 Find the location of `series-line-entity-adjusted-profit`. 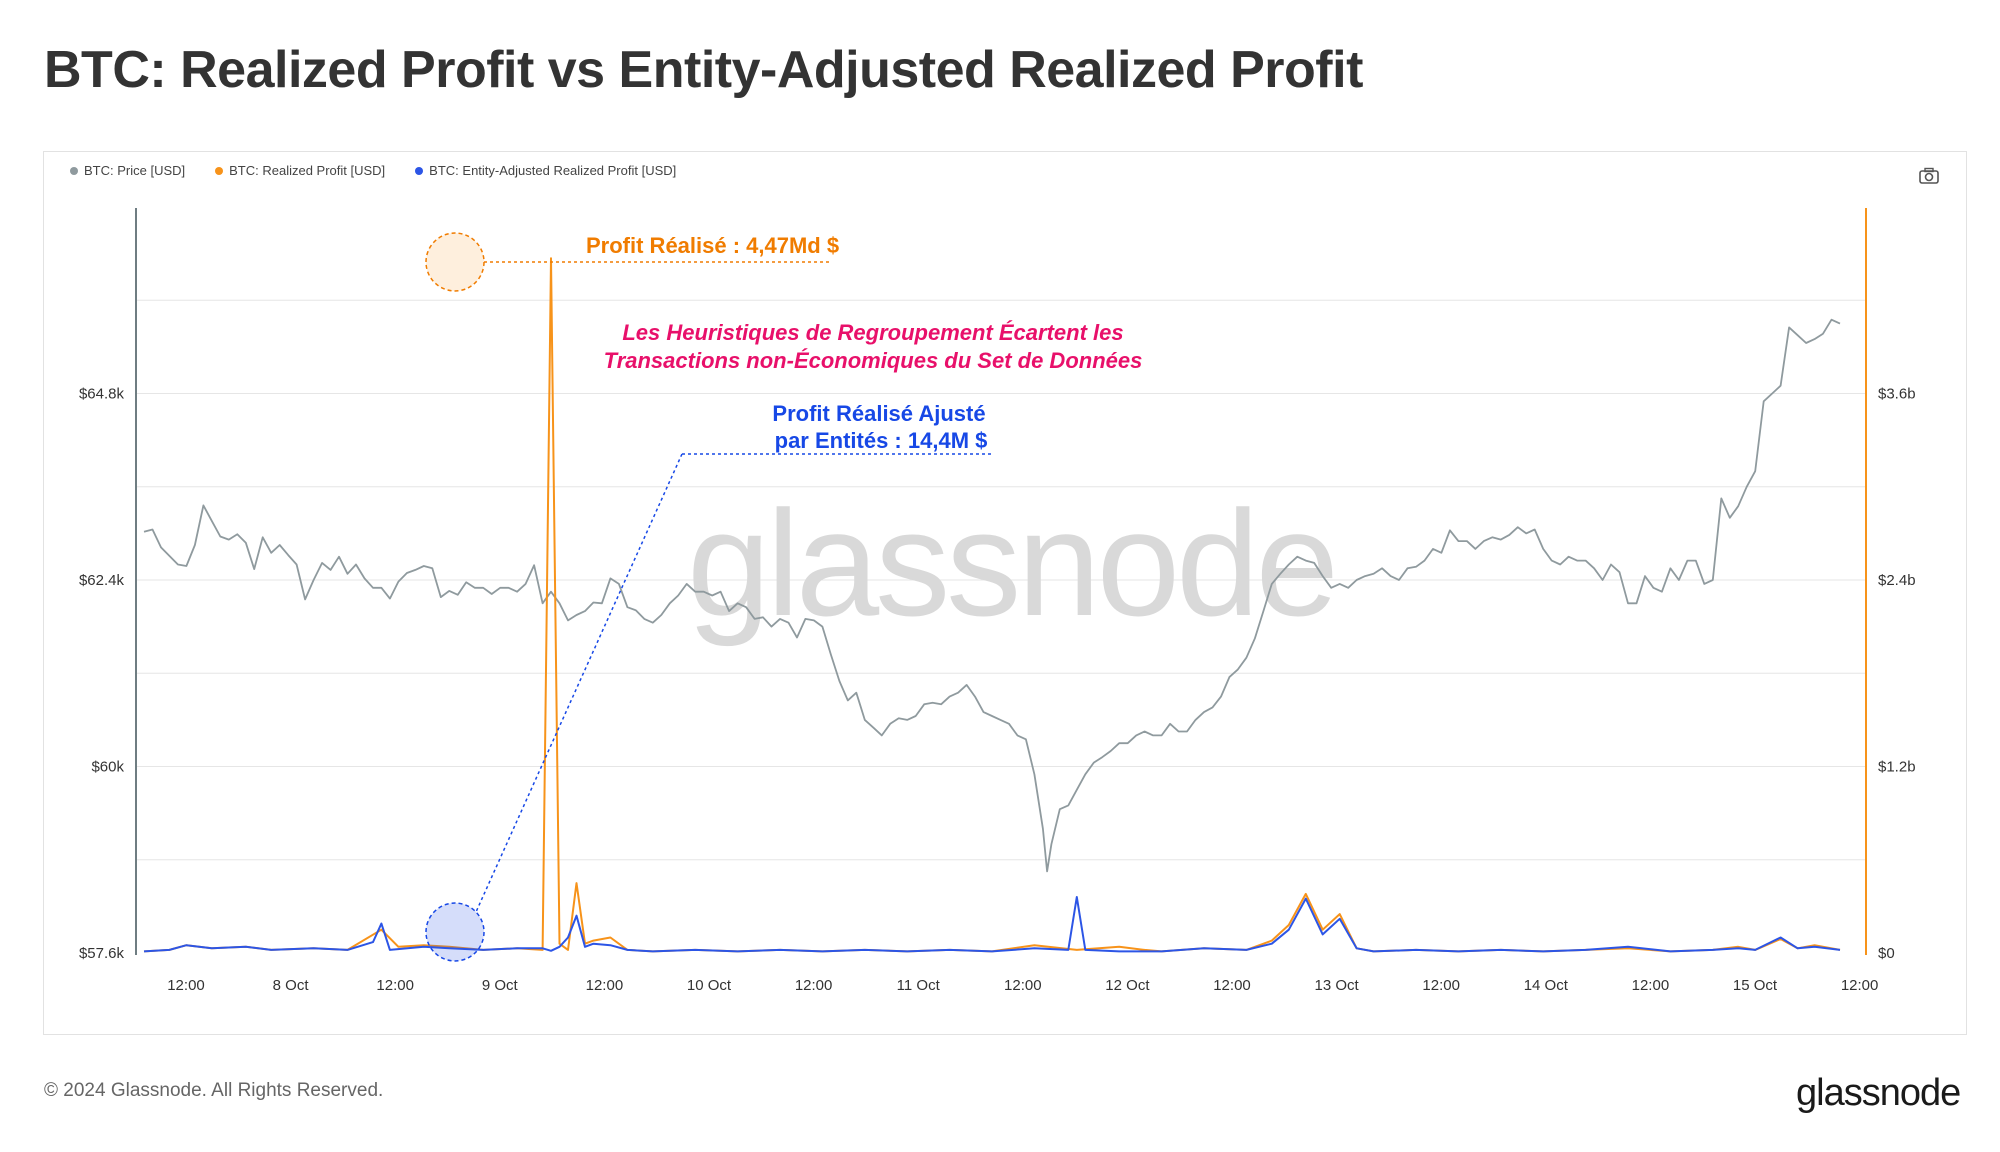

series-line-entity-adjusted-profit is located at coordinates (992, 924).